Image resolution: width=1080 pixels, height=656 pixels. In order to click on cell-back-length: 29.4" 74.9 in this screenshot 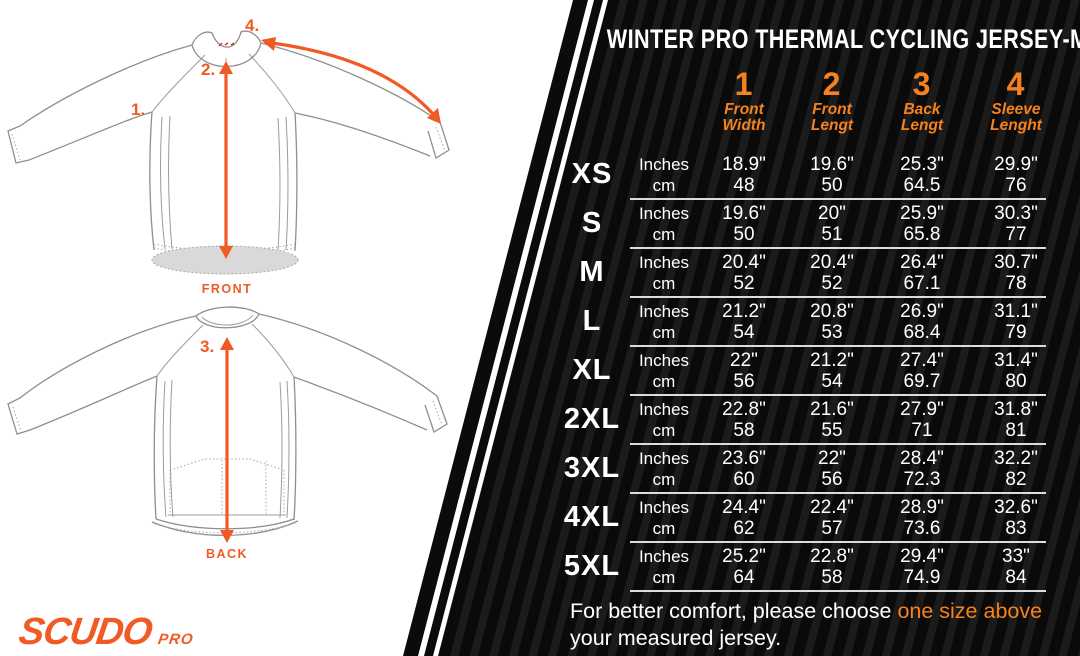, I will do `click(922, 566)`.